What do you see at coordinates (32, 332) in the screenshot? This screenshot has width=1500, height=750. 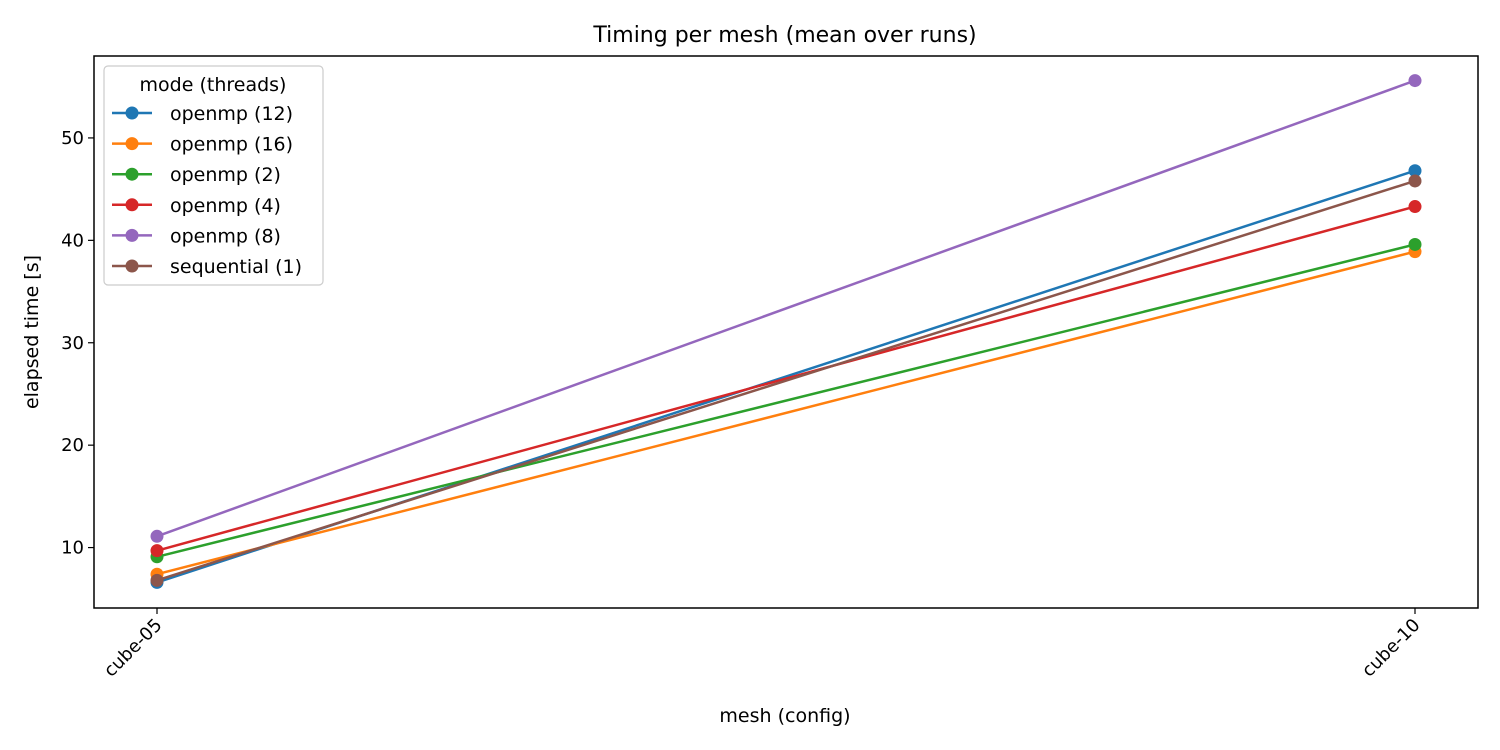 I see `y-axis-label: elapsed time [s]` at bounding box center [32, 332].